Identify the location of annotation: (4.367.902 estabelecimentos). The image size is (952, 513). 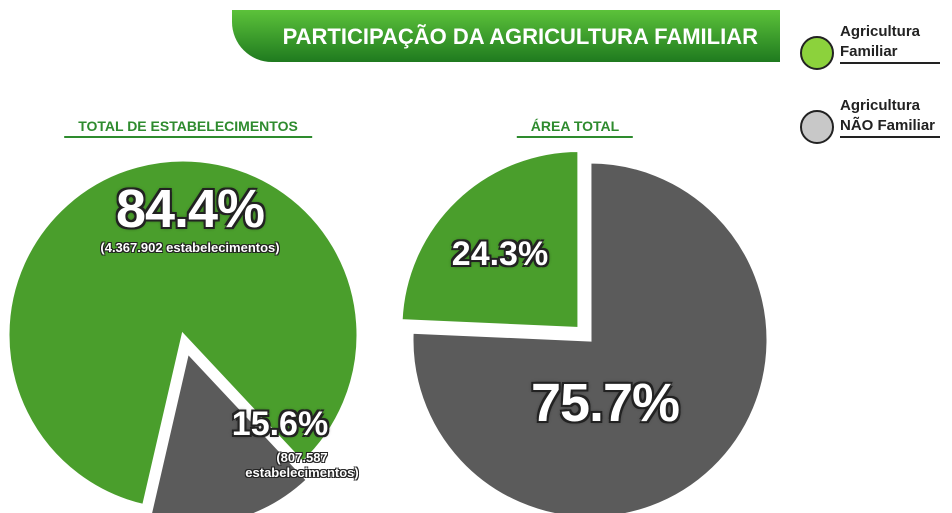
(190, 247).